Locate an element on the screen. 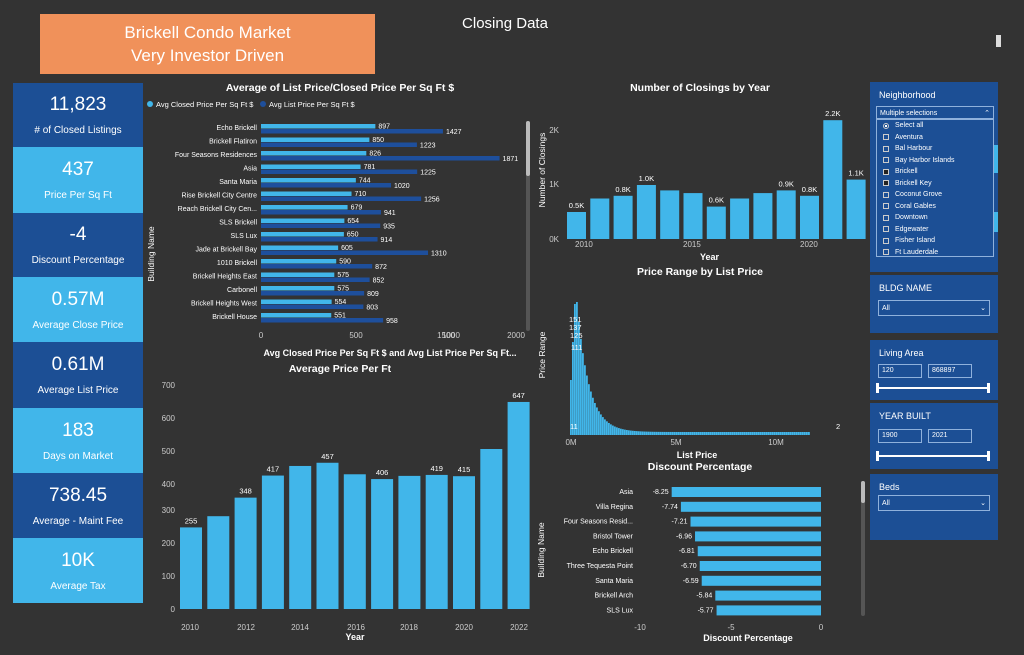 The height and width of the screenshot is (655, 1024). year-built-max-input: 2021 is located at coordinates (950, 436).